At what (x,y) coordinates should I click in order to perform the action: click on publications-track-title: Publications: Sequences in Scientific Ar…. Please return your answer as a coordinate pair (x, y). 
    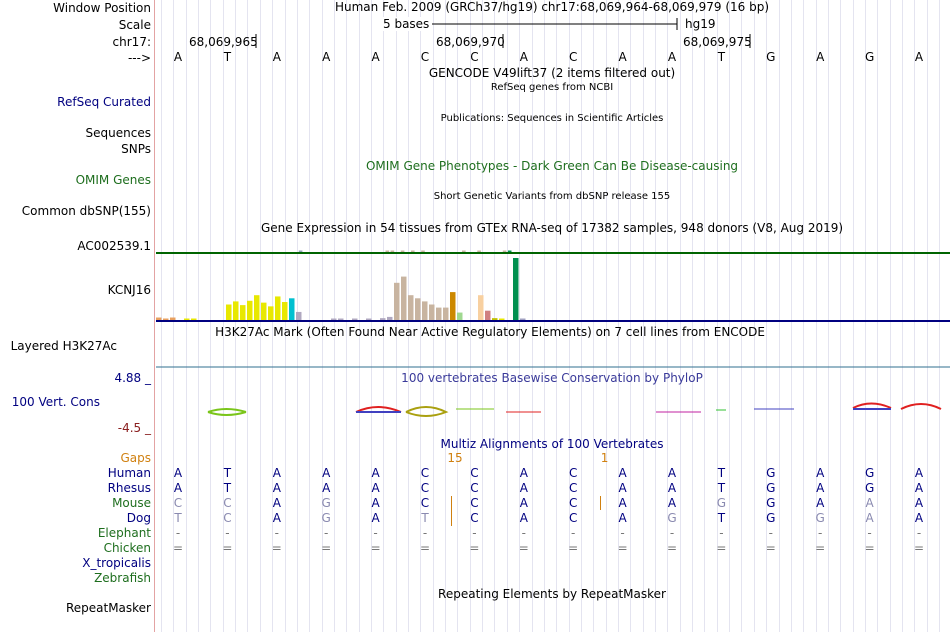
    Looking at the image, I should click on (552, 118).